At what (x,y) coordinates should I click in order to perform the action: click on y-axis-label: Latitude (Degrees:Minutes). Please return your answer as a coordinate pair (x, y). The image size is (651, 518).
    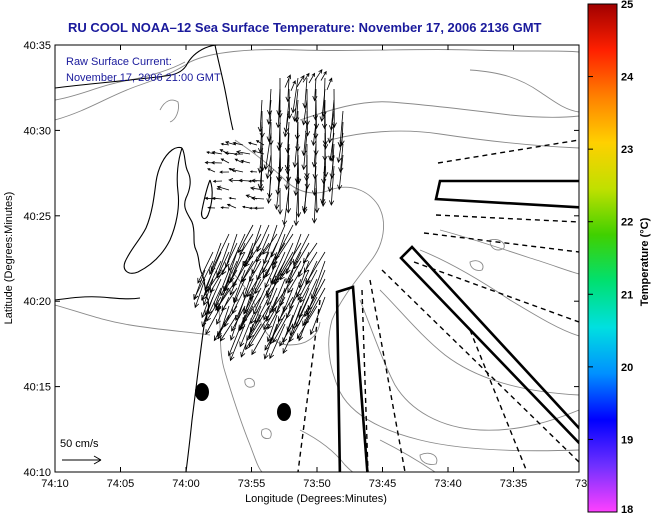
    Looking at the image, I should click on (9, 258).